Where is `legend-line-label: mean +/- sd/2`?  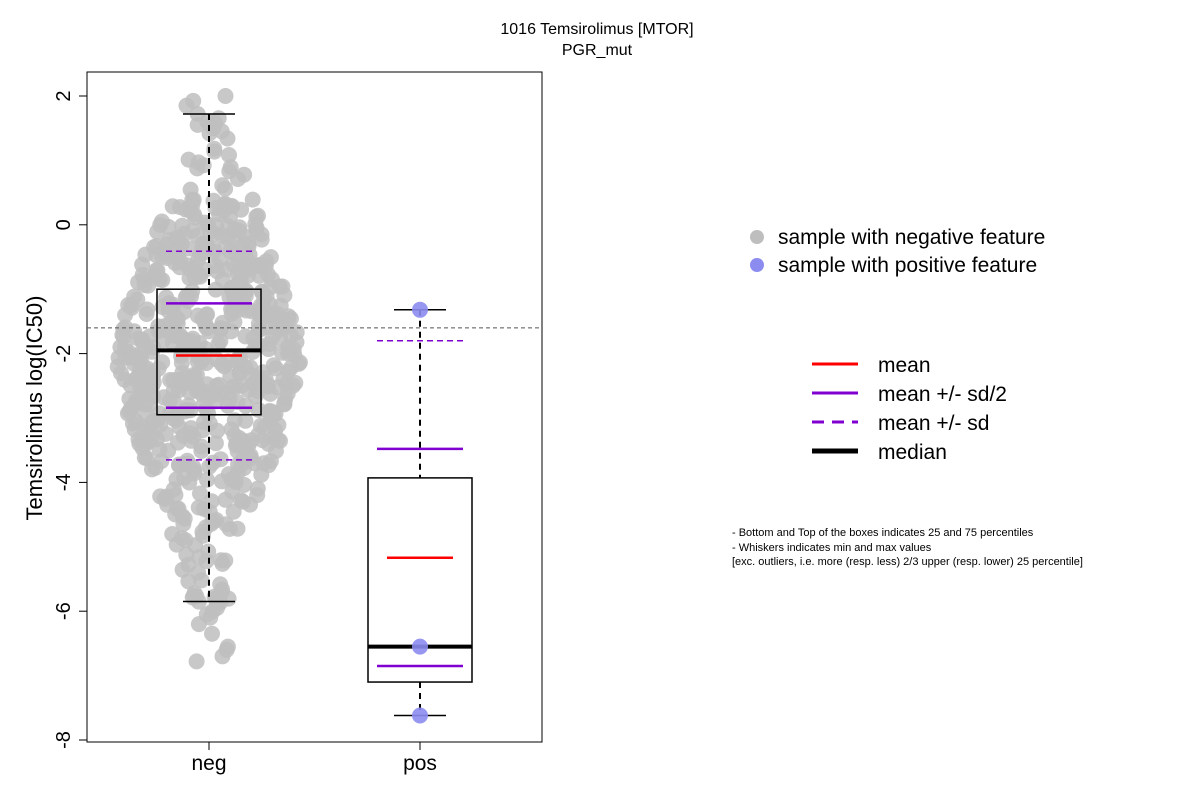
legend-line-label: mean +/- sd/2 is located at coordinates (942, 394).